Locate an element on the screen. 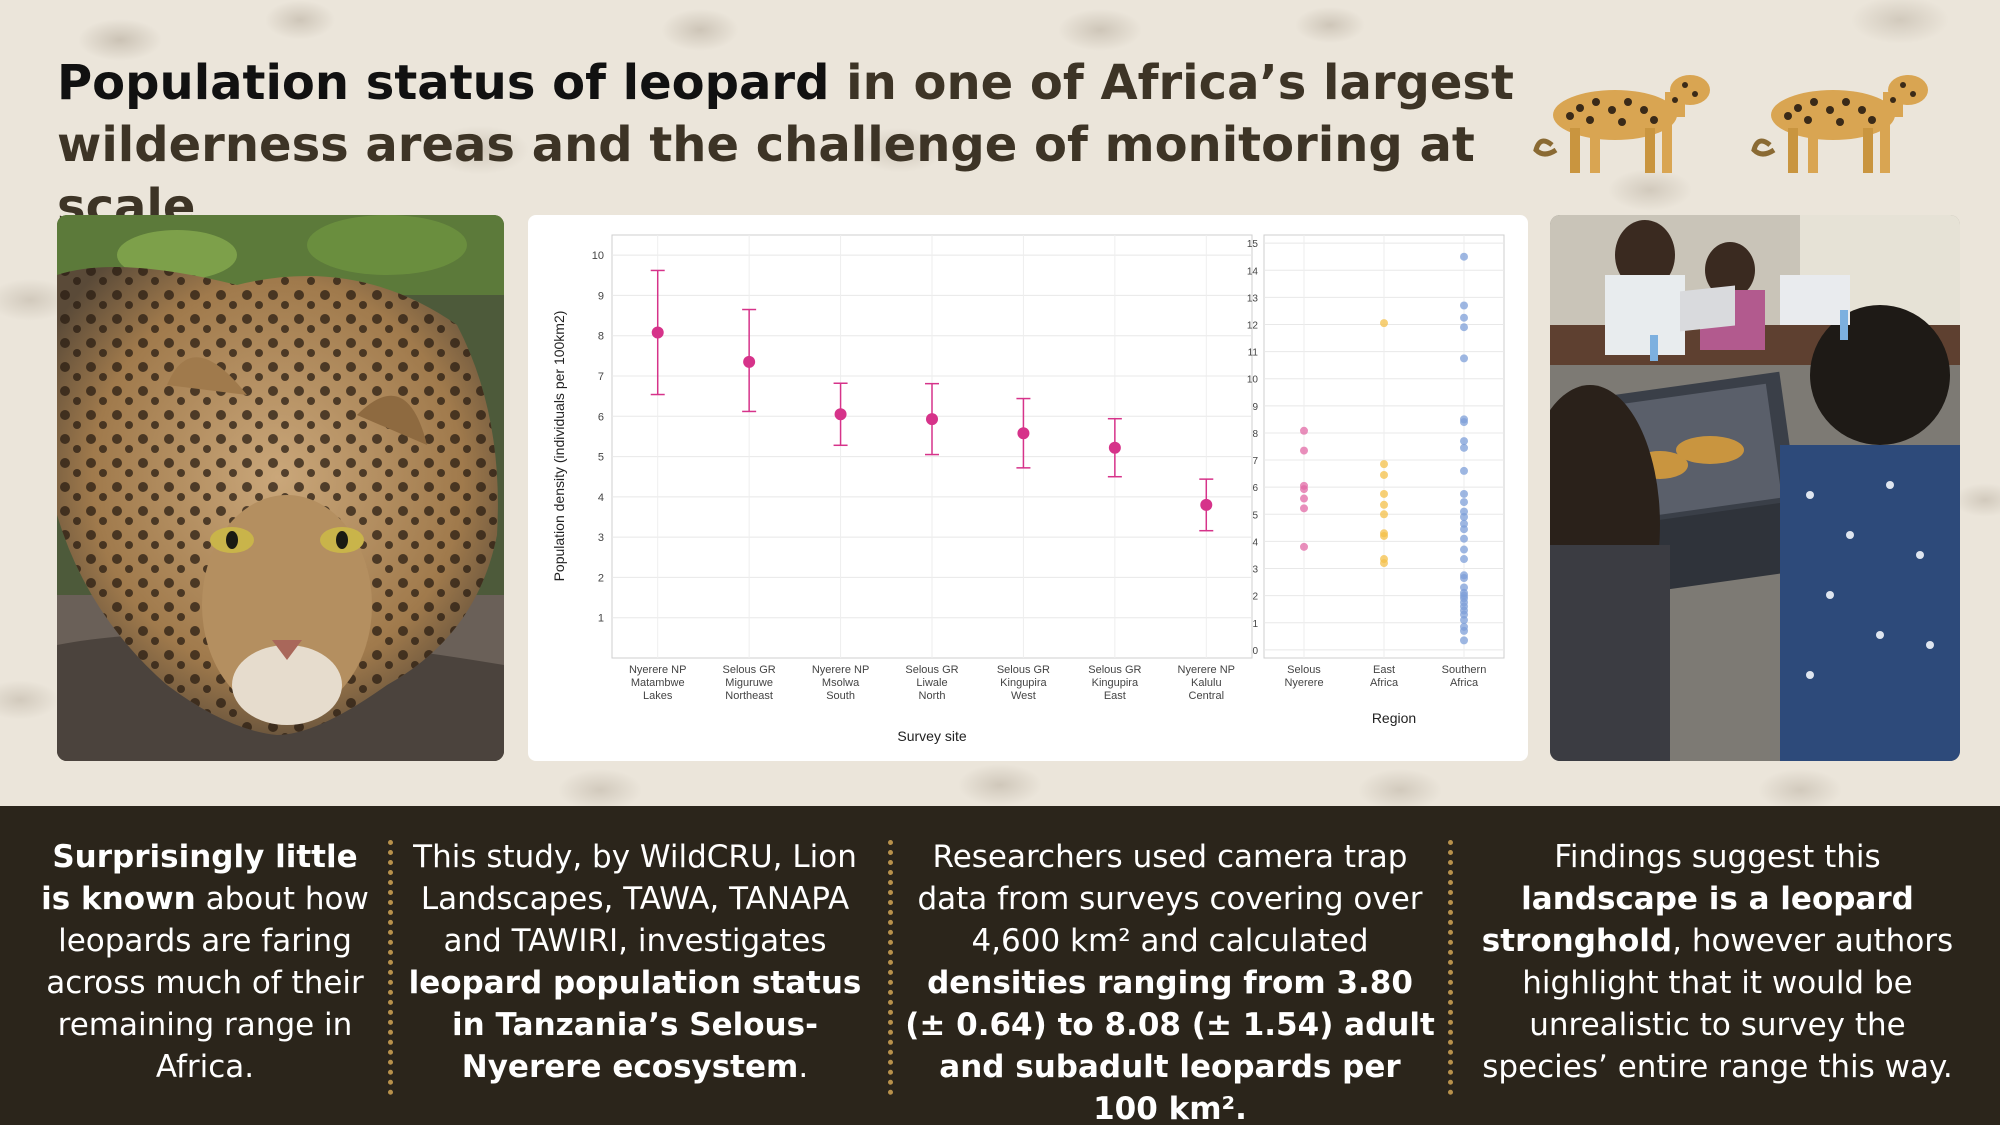 This screenshot has width=2000, height=1125. x-tick-label: North is located at coordinates (932, 696).